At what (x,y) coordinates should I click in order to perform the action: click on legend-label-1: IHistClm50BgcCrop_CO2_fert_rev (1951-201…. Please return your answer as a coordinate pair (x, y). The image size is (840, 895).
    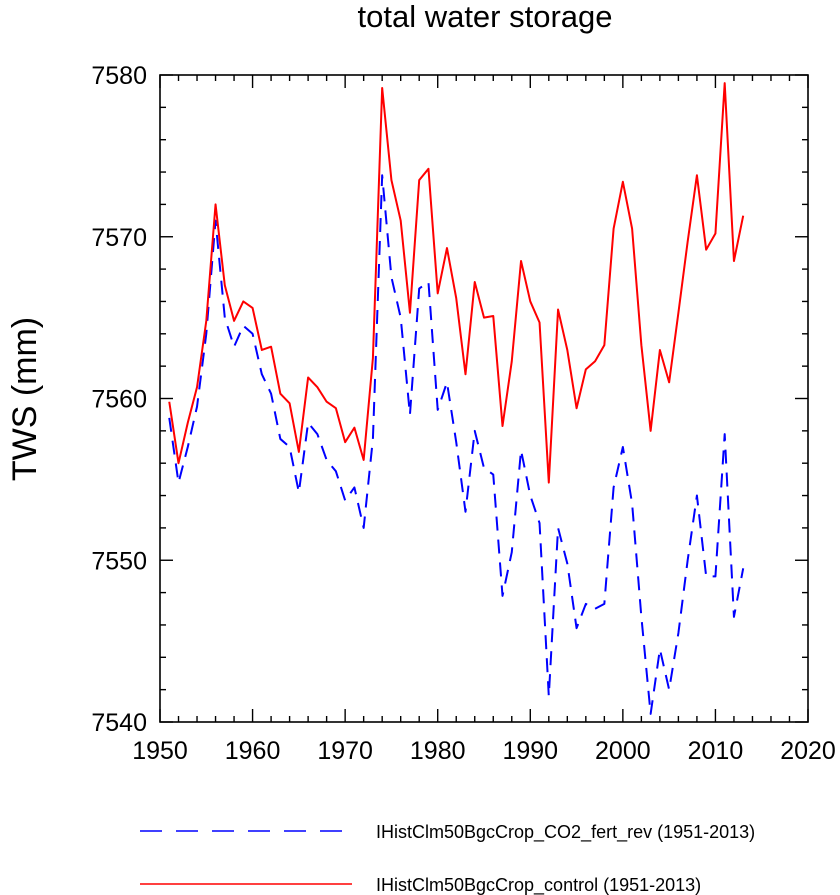
    Looking at the image, I should click on (565, 832).